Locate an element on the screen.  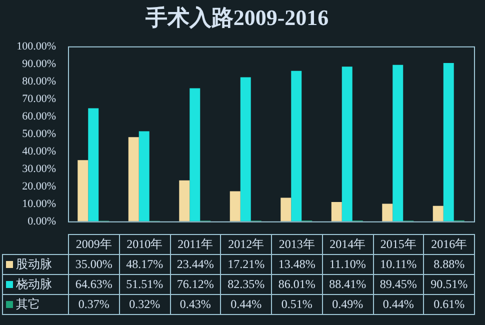
y-tick-label: 90.00% is located at coordinates (39, 64).